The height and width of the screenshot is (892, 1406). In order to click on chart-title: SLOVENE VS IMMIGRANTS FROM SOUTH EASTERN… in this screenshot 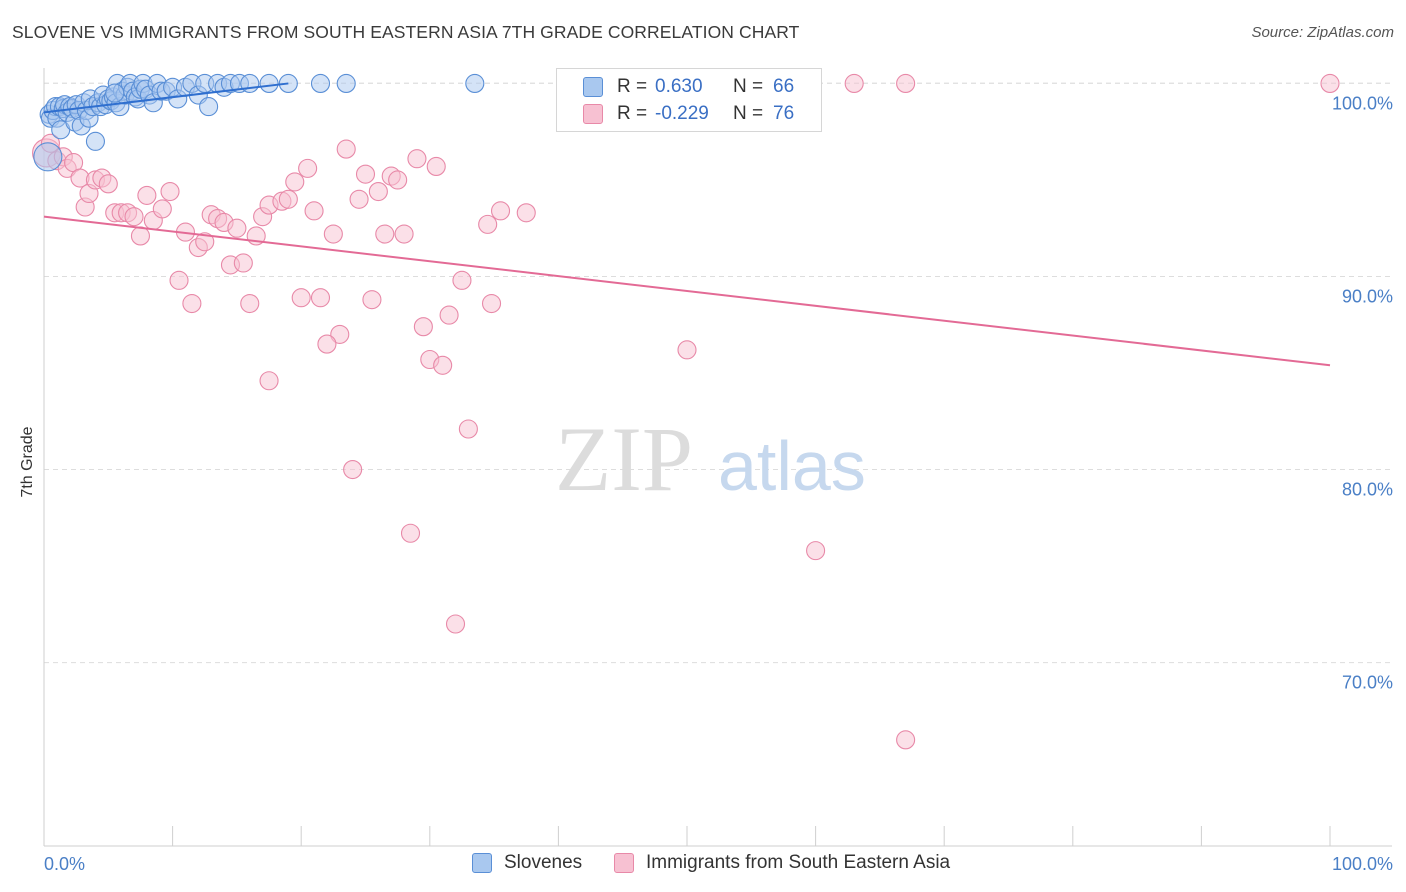, I will do `click(406, 32)`.